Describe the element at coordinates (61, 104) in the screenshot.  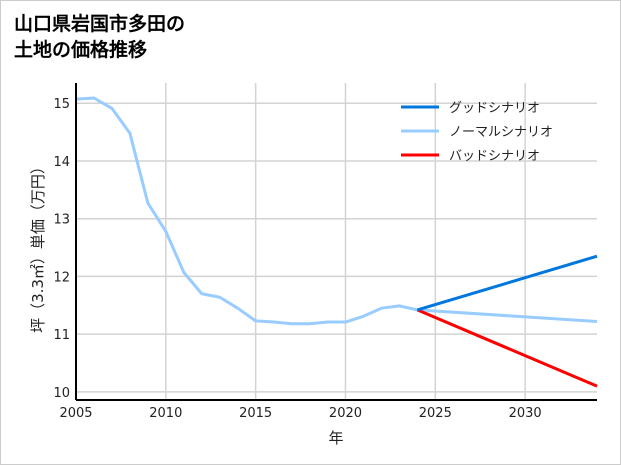
I see `y-tick-label: 15` at that location.